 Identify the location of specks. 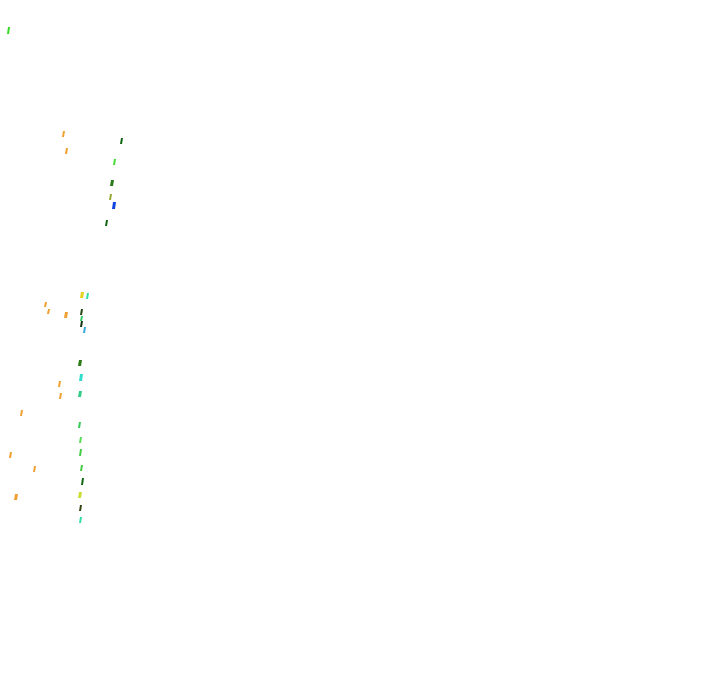
(65, 275).